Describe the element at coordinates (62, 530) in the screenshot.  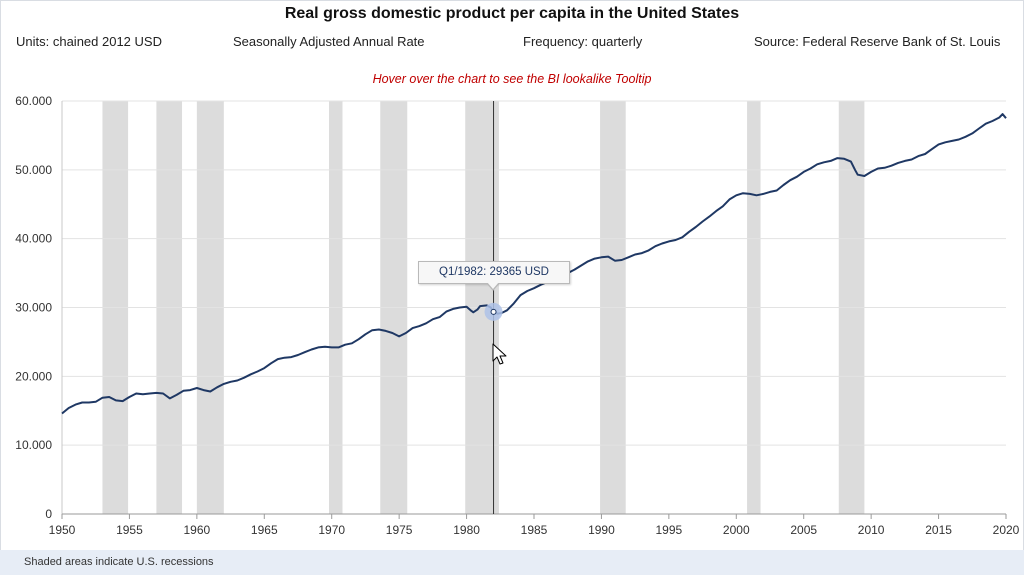
I see `x-tick-label-0: 1950` at that location.